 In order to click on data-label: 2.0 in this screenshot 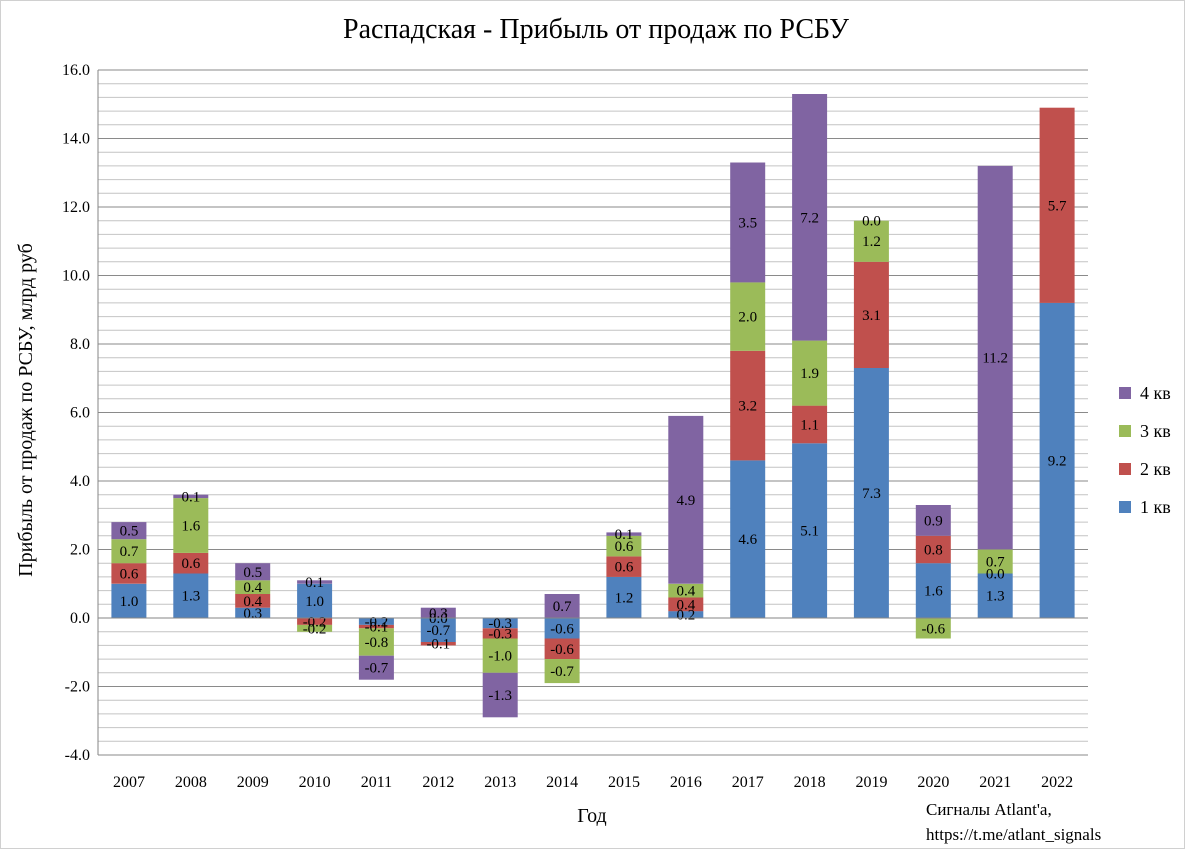, I will do `click(747, 318)`.